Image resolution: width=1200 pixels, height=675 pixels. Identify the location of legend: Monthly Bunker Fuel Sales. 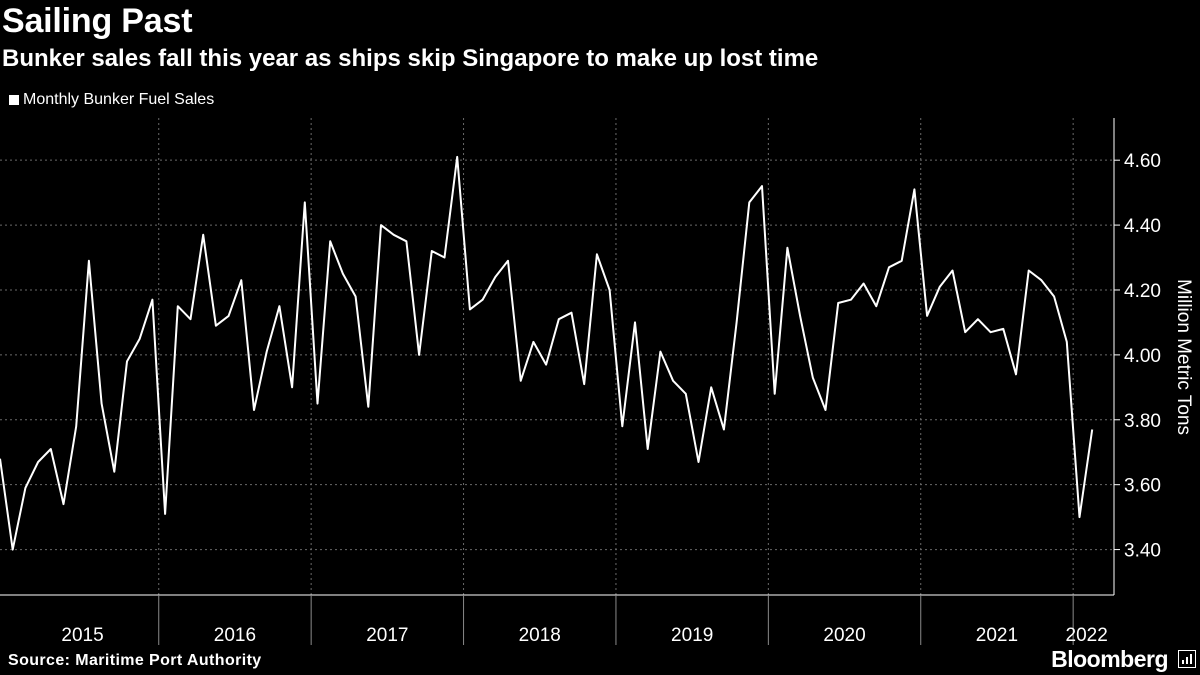
(111, 100).